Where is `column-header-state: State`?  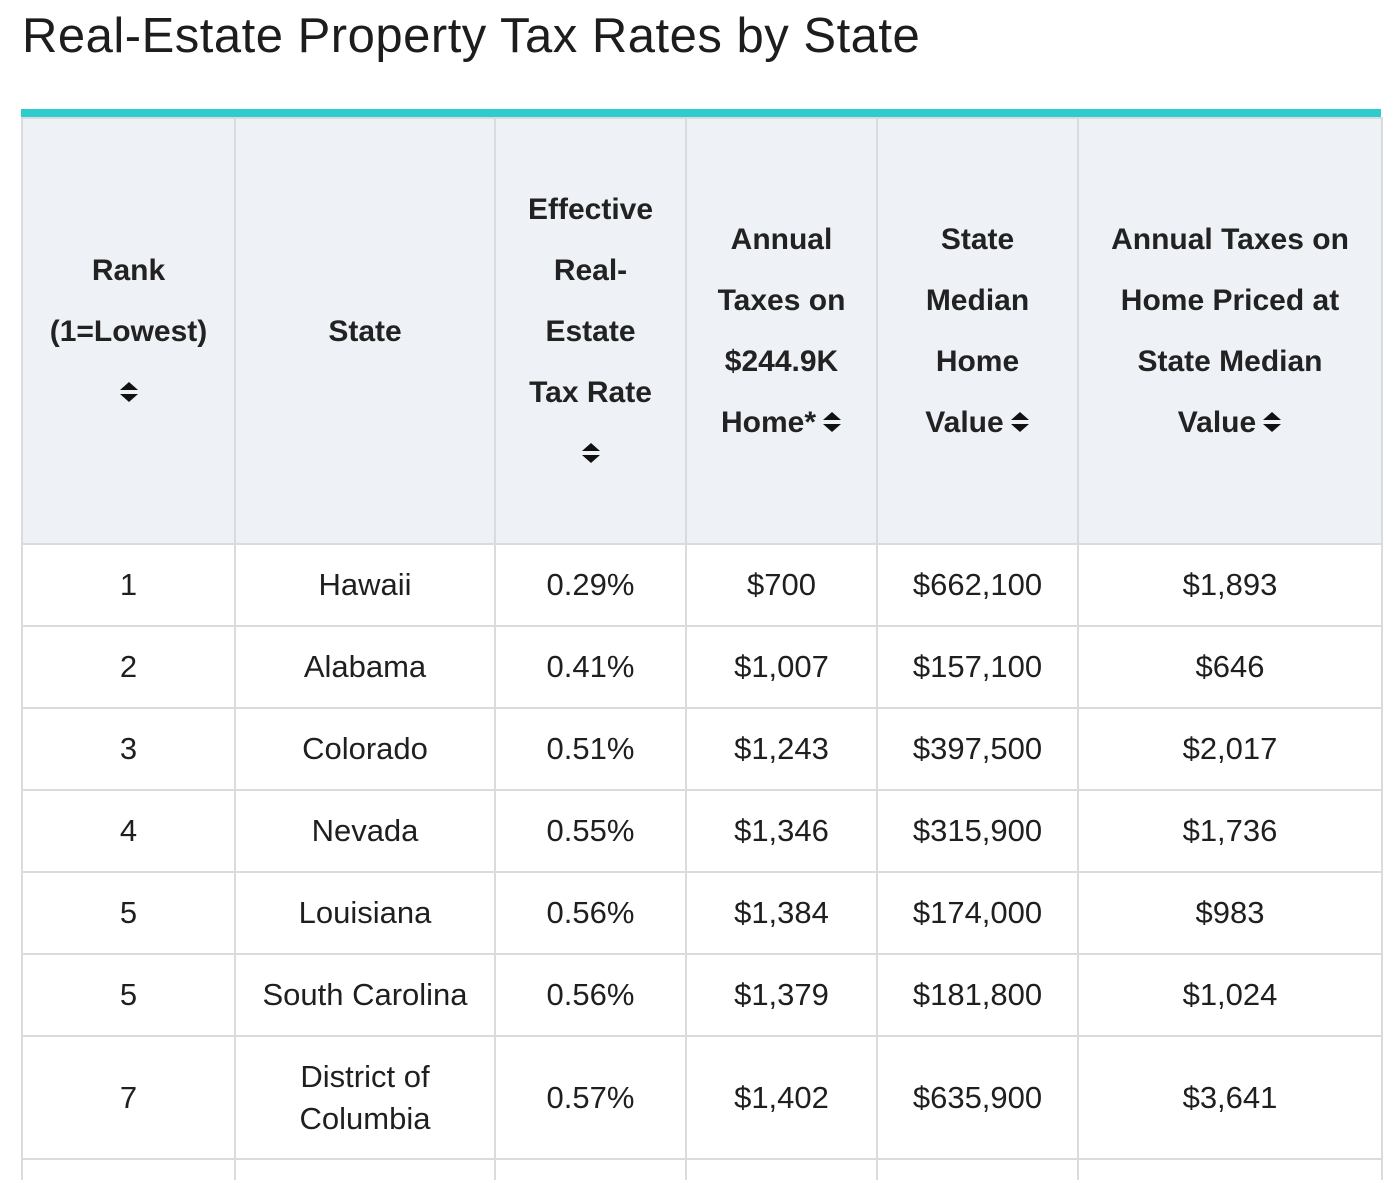 column-header-state: State is located at coordinates (365, 331).